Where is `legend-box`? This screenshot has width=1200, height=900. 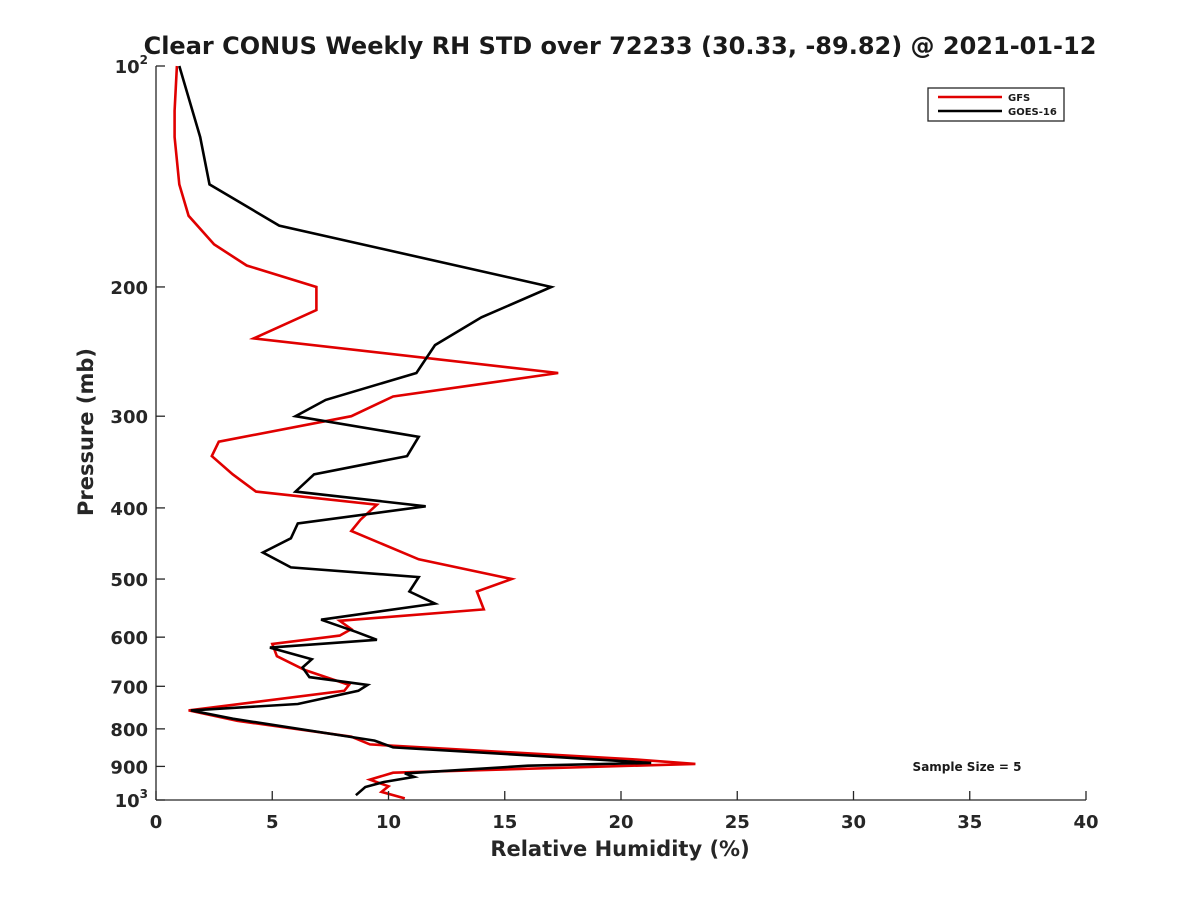 legend-box is located at coordinates (996, 104).